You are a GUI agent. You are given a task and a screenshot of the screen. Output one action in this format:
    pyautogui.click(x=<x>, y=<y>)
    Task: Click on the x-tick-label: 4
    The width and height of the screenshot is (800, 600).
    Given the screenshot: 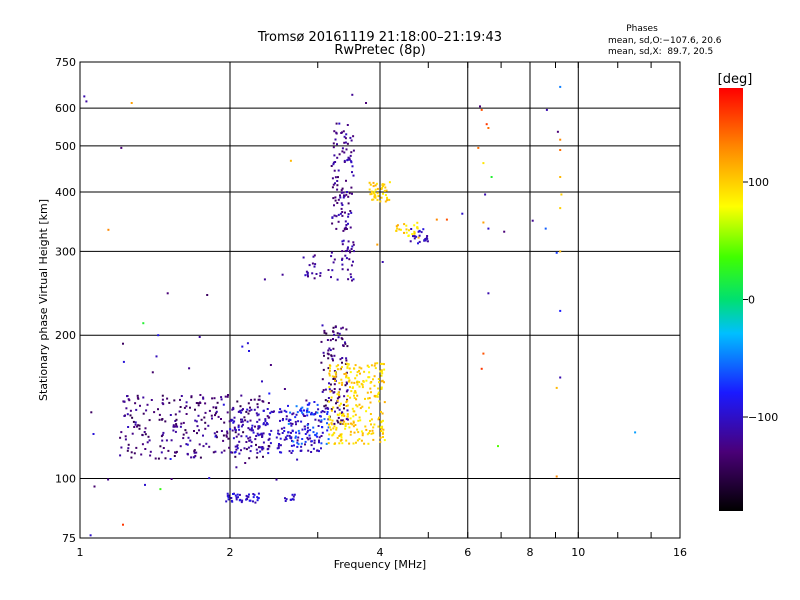 What is the action you would take?
    pyautogui.click(x=380, y=552)
    